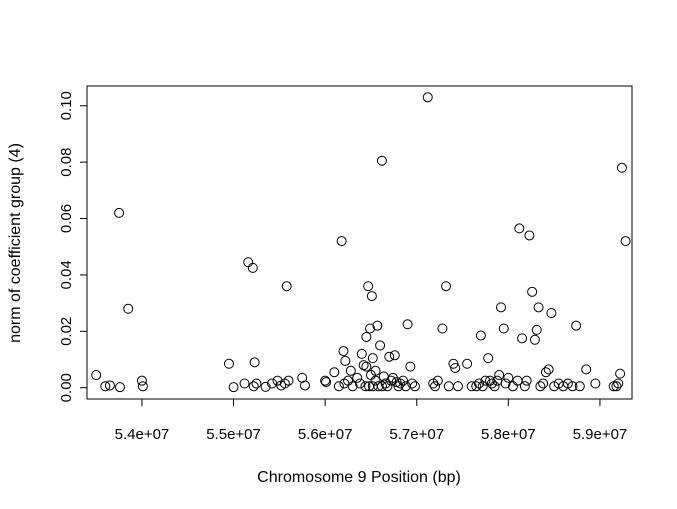  I want to click on y-axis-title: norm of coefficient group (4), so click(15, 243).